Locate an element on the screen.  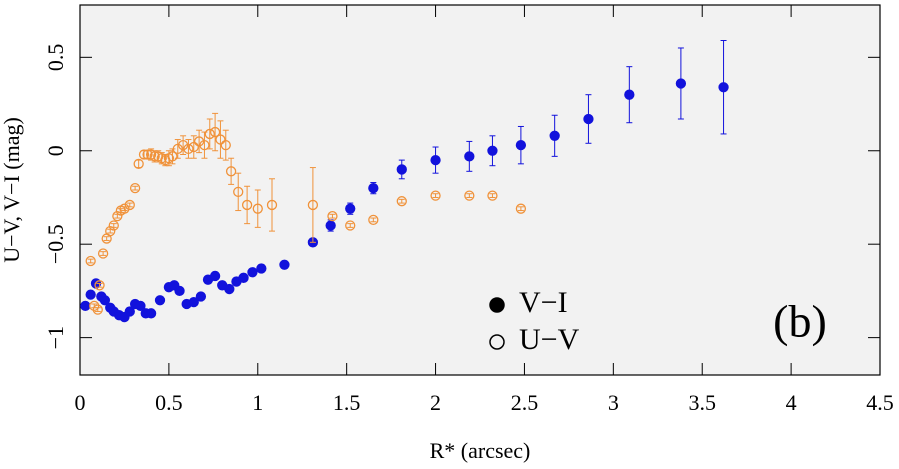
y-tick-label: 0 is located at coordinates (55, 150).